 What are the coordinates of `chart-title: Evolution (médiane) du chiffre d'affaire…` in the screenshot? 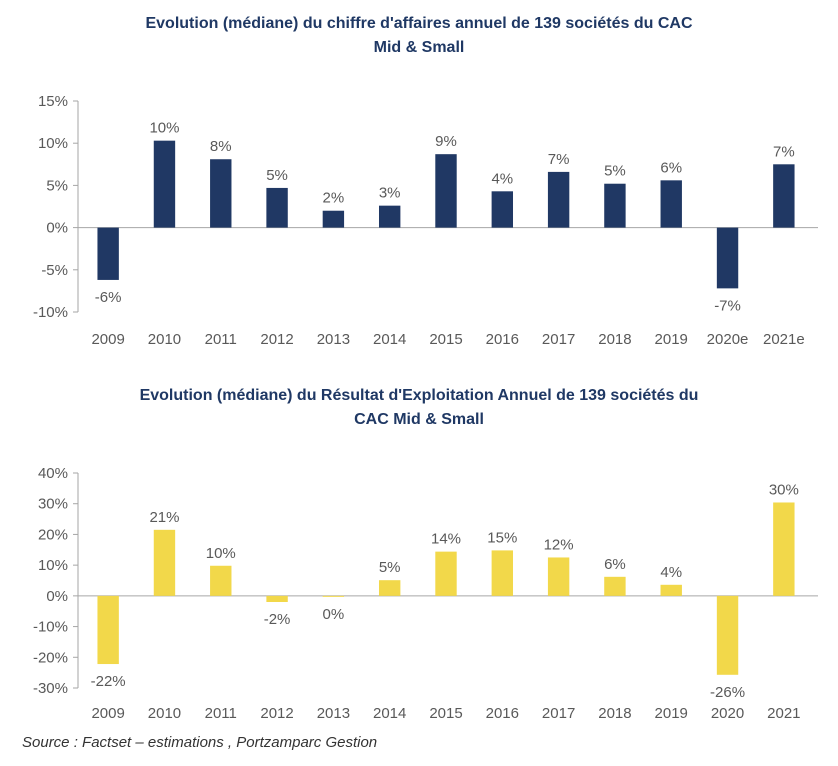 It's located at (419, 36).